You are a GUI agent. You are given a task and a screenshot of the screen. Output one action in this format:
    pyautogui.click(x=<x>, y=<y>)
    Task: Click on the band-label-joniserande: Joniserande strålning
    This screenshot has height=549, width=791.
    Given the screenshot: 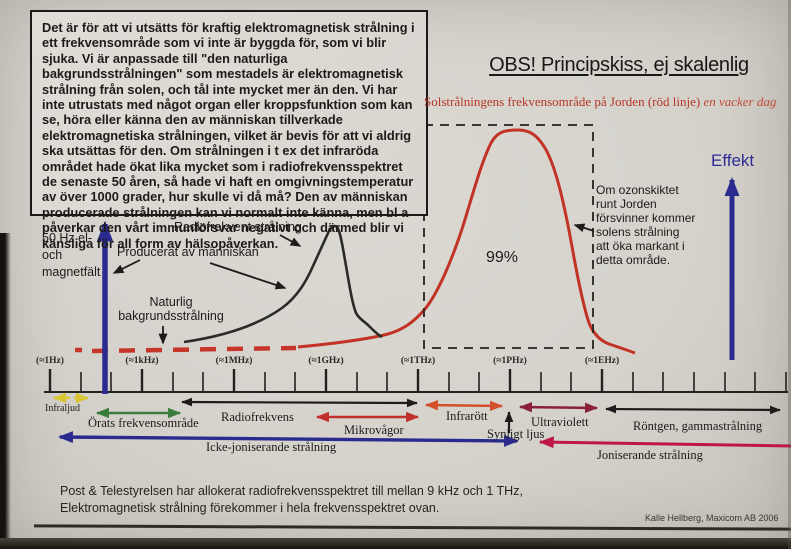 What is the action you would take?
    pyautogui.click(x=650, y=455)
    